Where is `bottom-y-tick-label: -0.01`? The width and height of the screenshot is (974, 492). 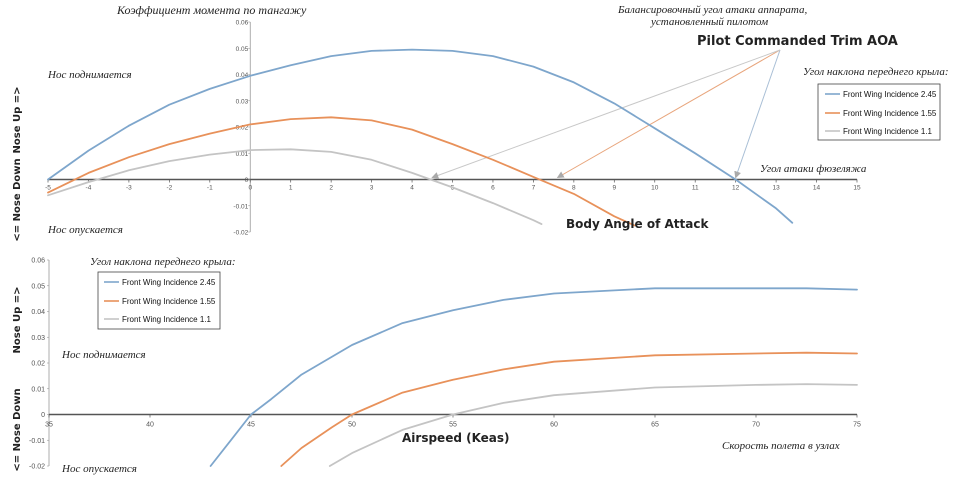 bottom-y-tick-label: -0.01 is located at coordinates (37, 441).